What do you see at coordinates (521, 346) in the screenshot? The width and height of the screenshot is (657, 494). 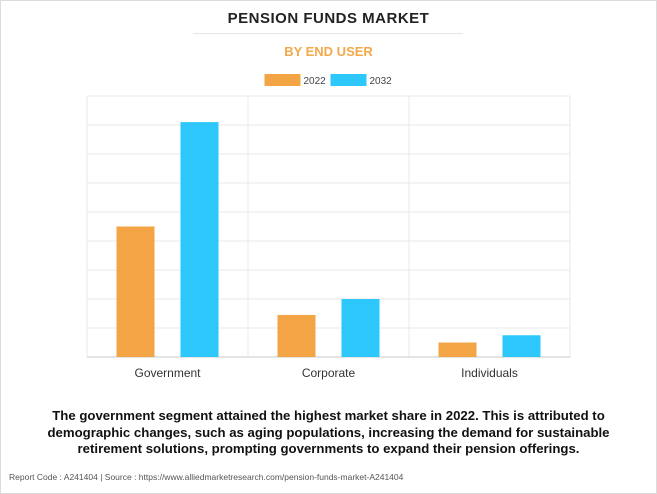 I see `bar-2032-individuals` at bounding box center [521, 346].